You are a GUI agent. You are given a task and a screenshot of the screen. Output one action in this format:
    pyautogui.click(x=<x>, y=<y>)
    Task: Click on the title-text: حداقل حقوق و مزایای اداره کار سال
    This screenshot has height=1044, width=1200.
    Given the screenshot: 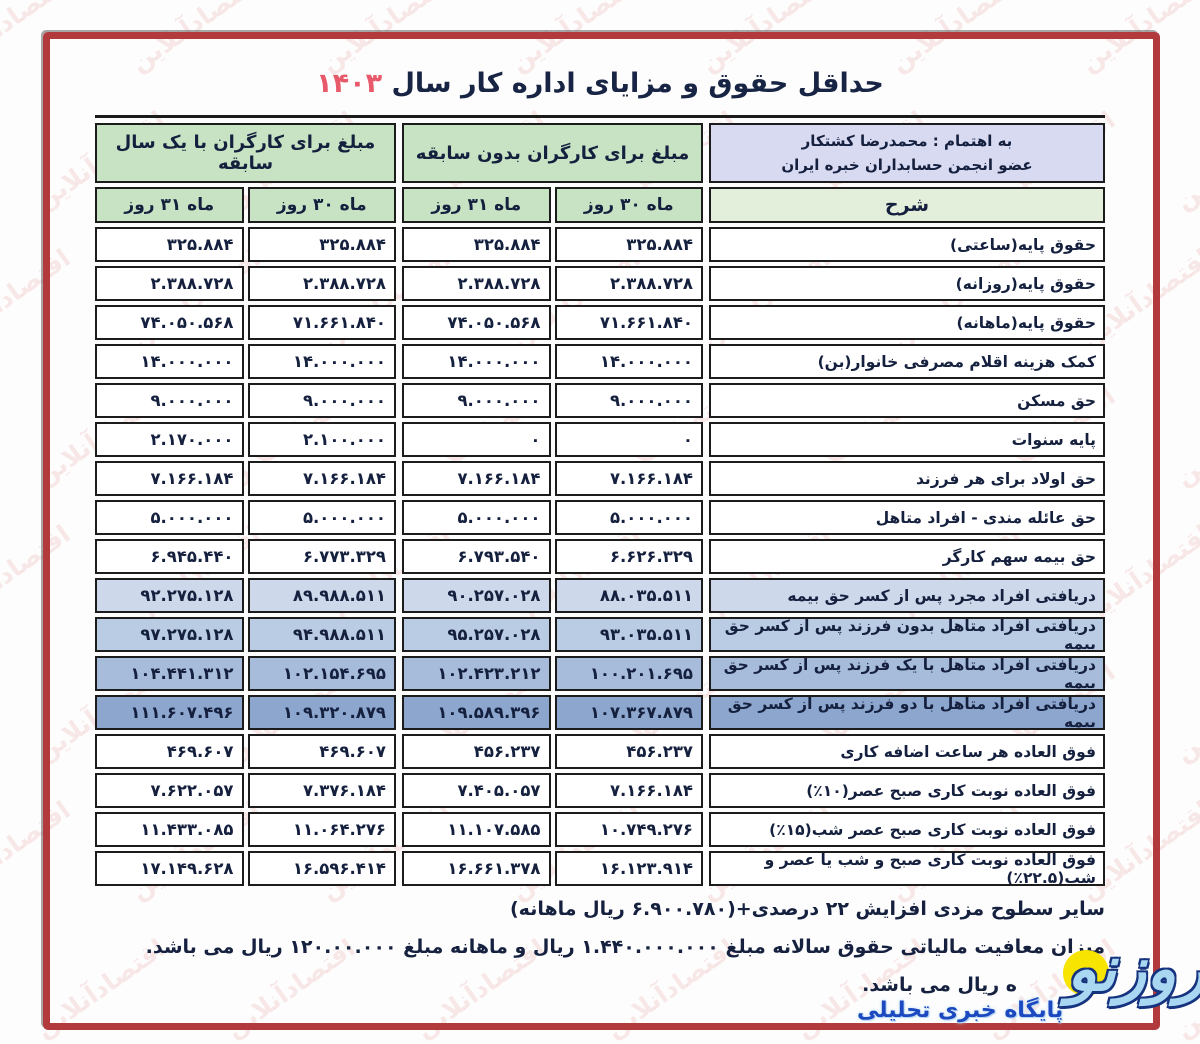 What is the action you would take?
    pyautogui.click(x=637, y=83)
    